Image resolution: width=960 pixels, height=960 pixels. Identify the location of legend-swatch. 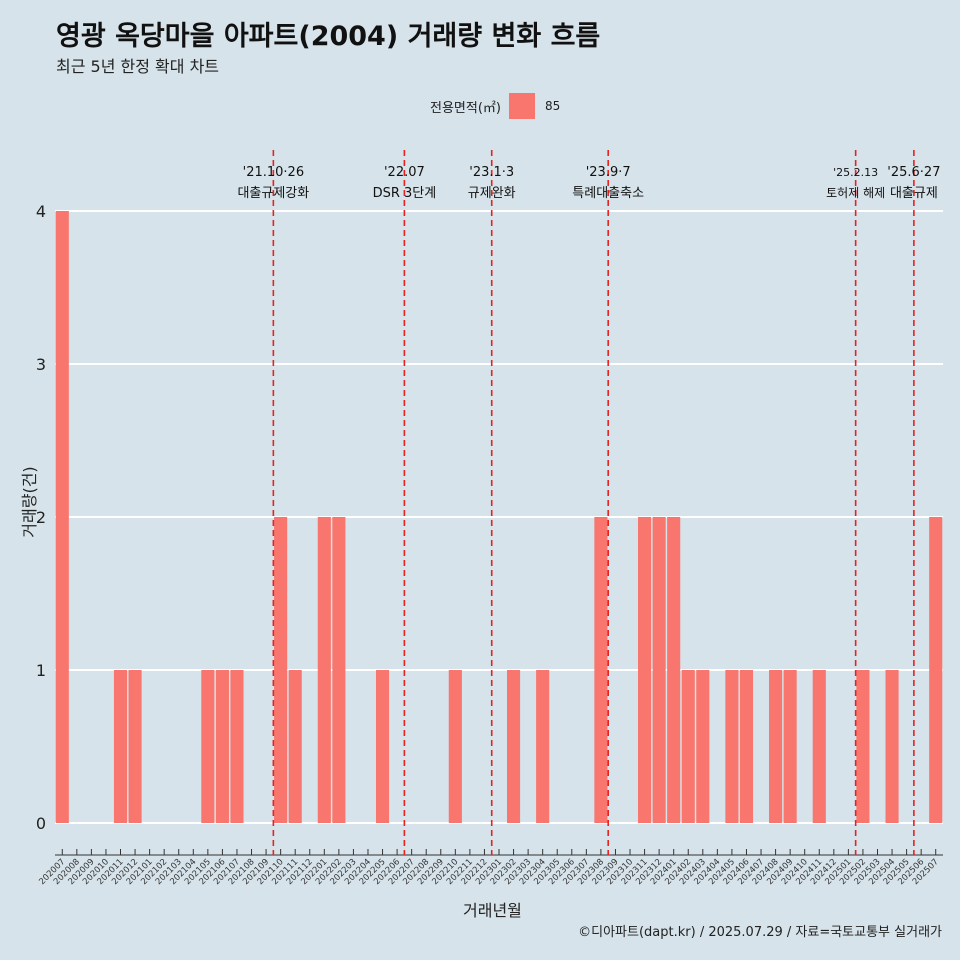
(521, 106).